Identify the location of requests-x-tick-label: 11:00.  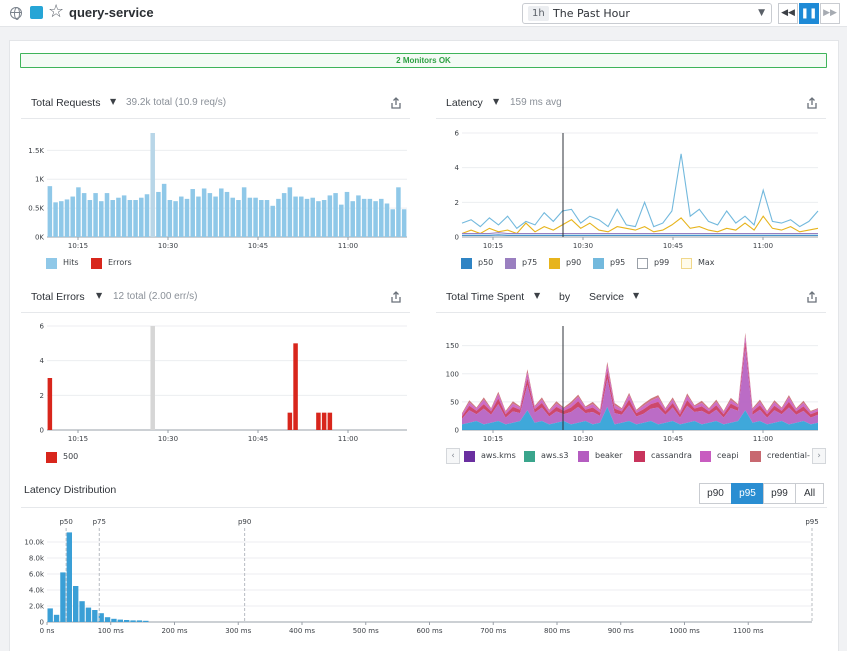
(348, 246).